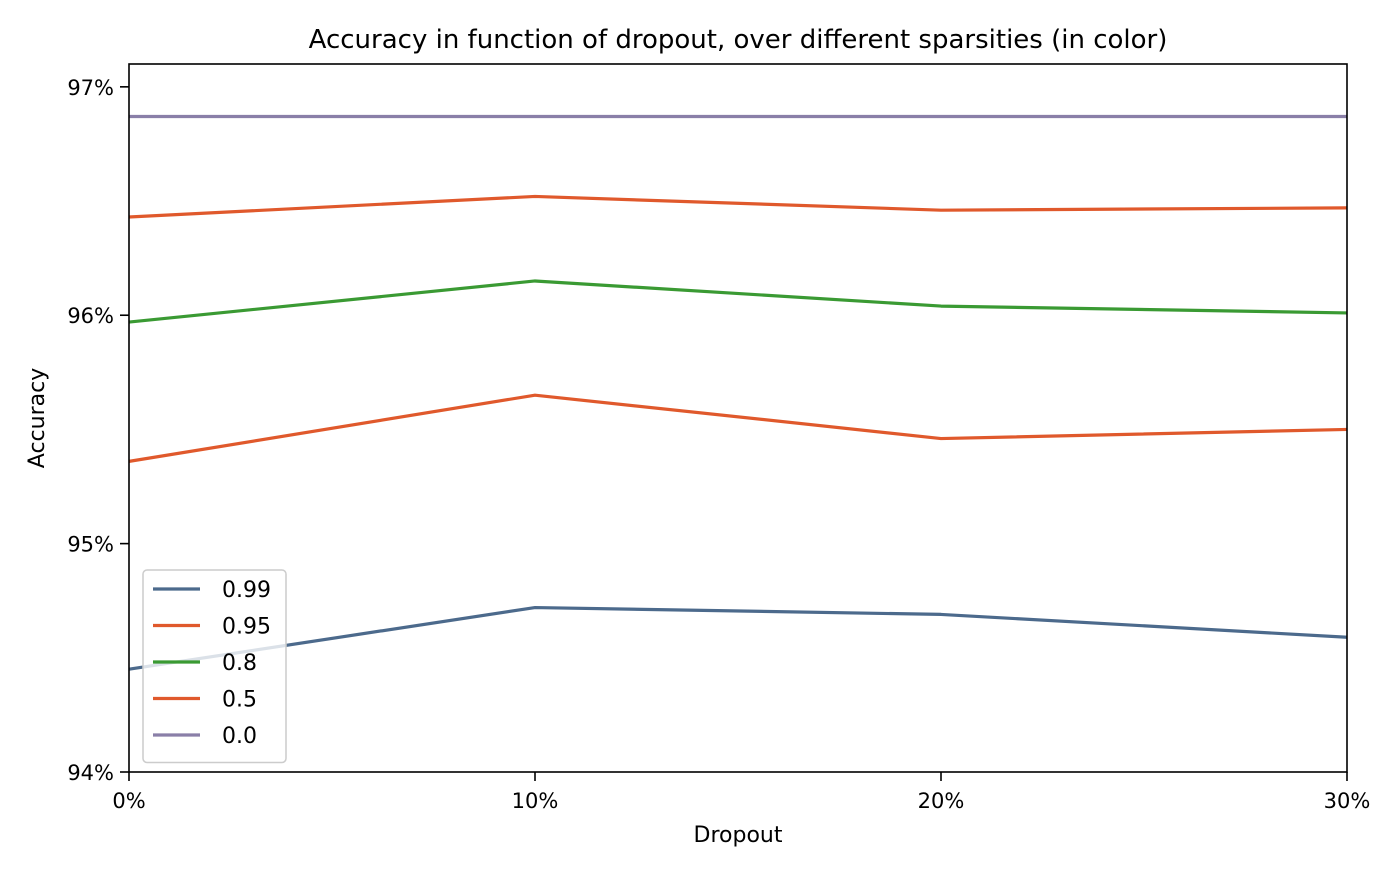 The width and height of the screenshot is (1400, 875). Describe the element at coordinates (37, 418) in the screenshot. I see `y-axis-label: Accuracy` at that location.